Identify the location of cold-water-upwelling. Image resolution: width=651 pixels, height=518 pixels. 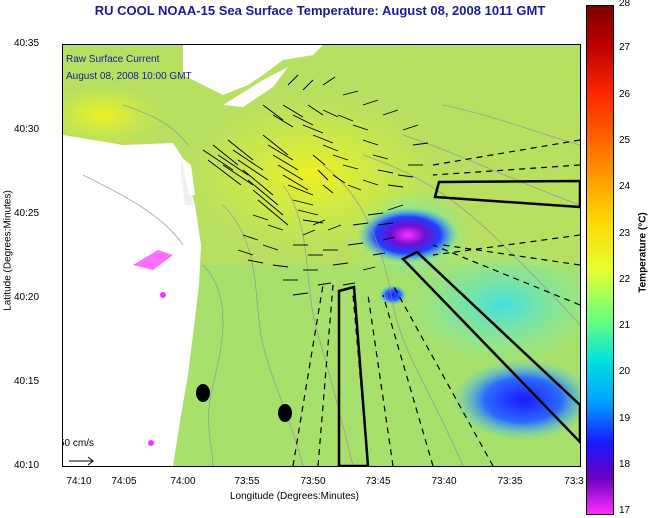
(408, 235).